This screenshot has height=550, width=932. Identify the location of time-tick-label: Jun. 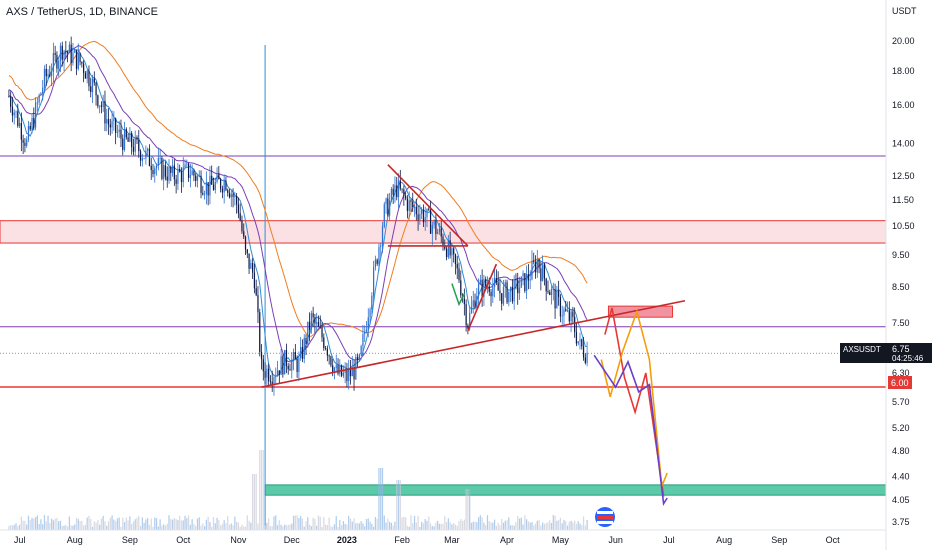
(615, 540).